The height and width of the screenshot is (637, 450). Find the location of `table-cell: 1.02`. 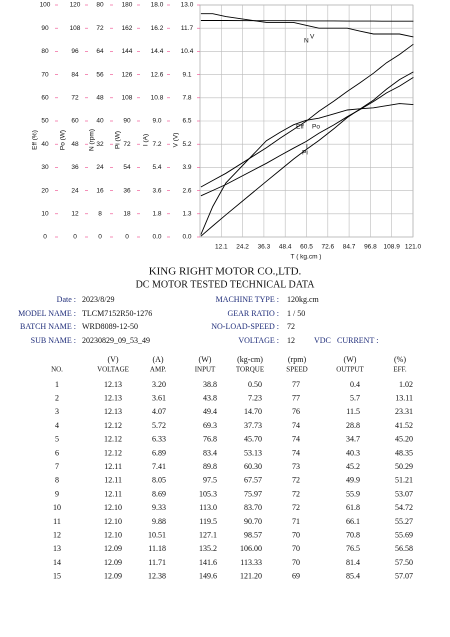

table-cell: 1.02 is located at coordinates (406, 384).